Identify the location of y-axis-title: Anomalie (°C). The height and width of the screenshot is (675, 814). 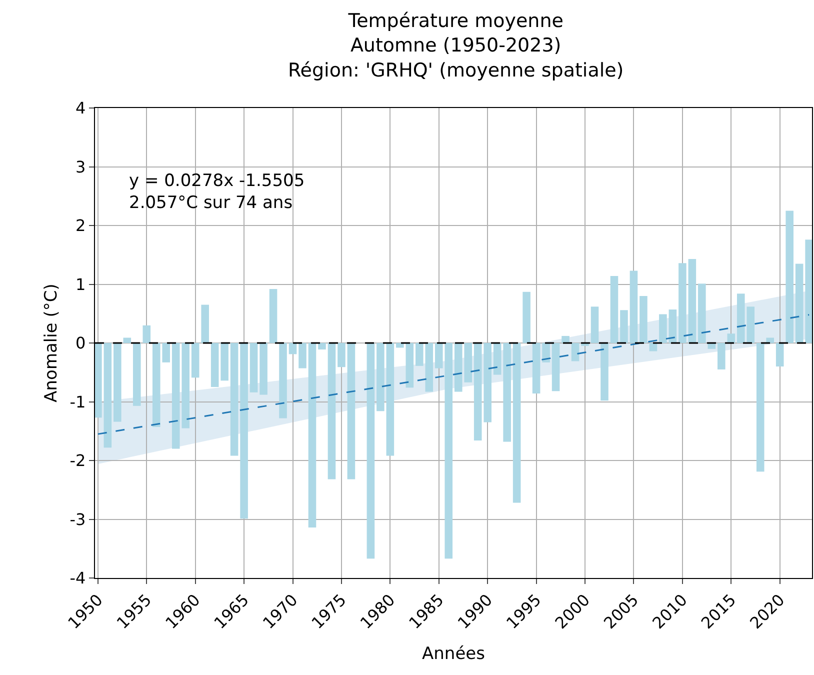
(51, 343).